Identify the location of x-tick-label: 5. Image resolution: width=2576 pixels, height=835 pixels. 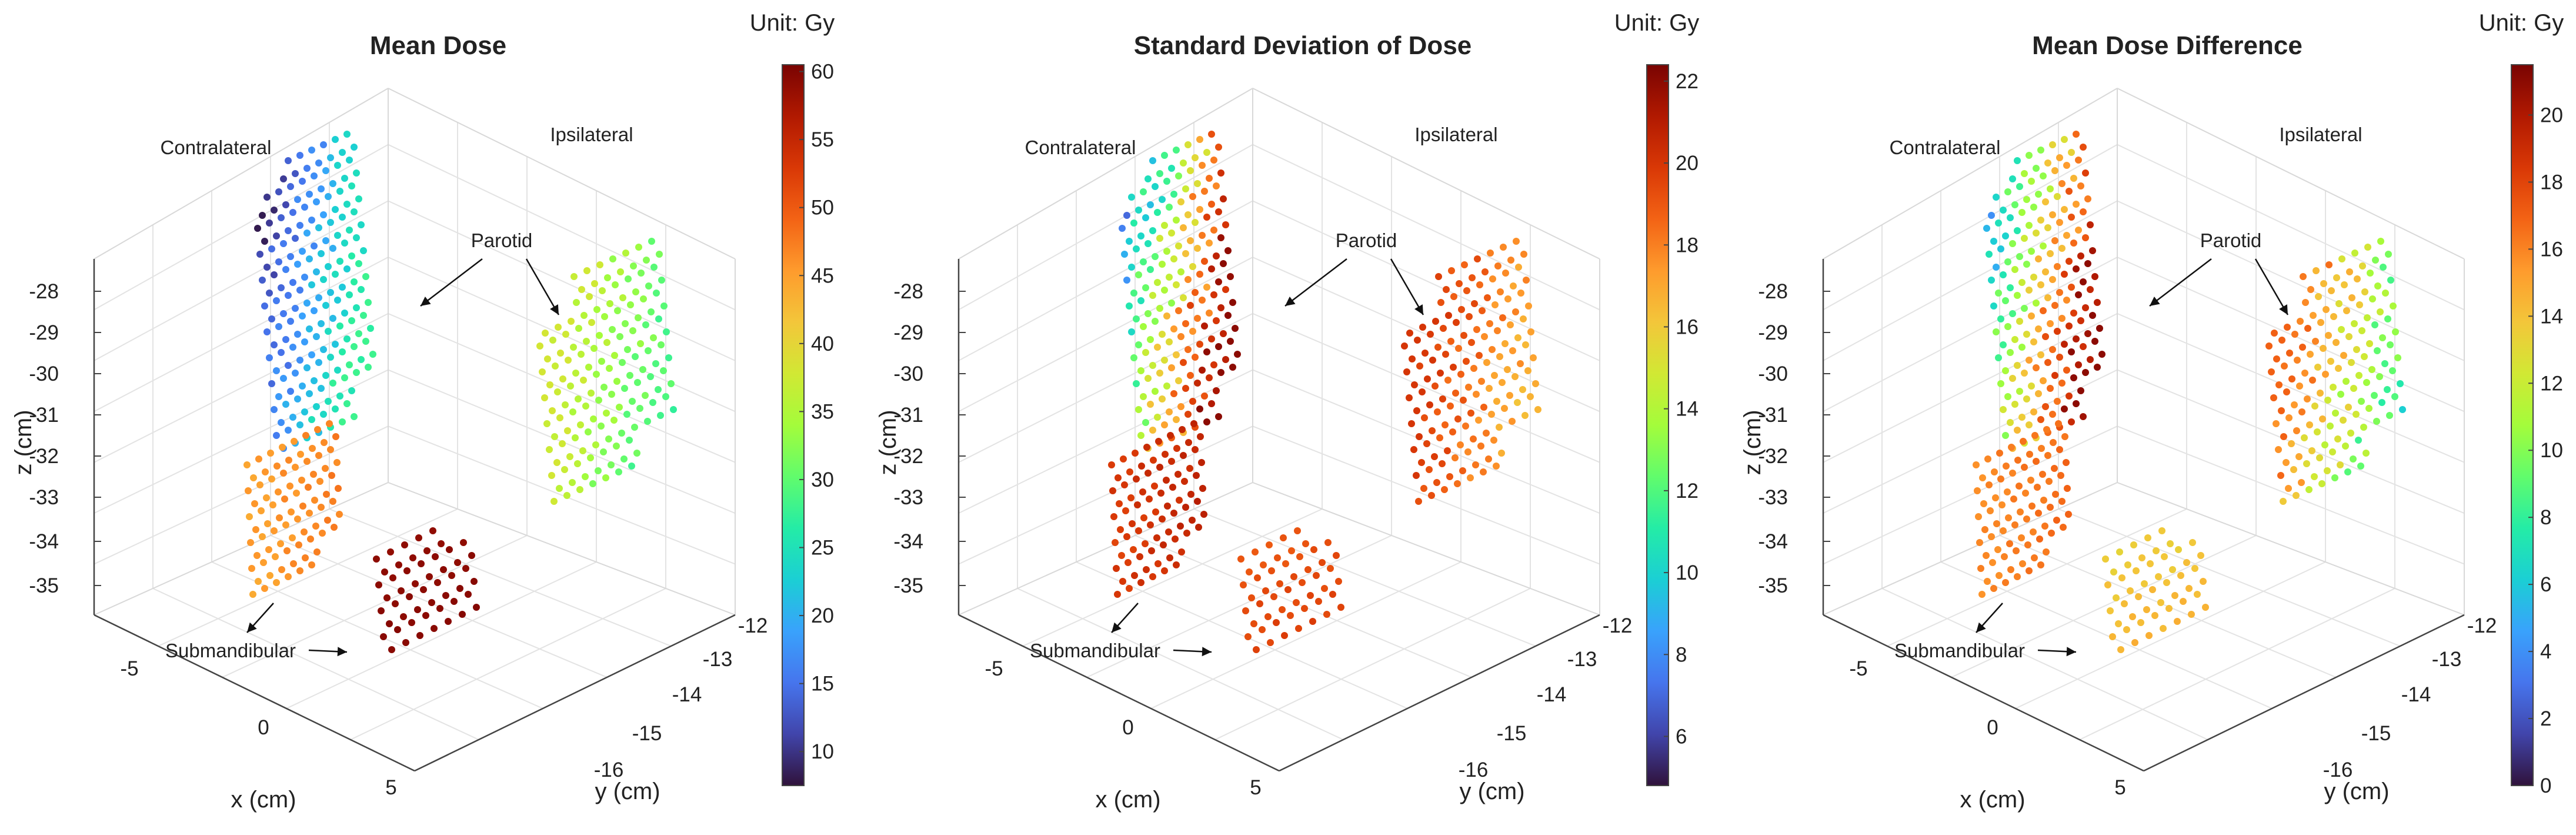
(1255, 787).